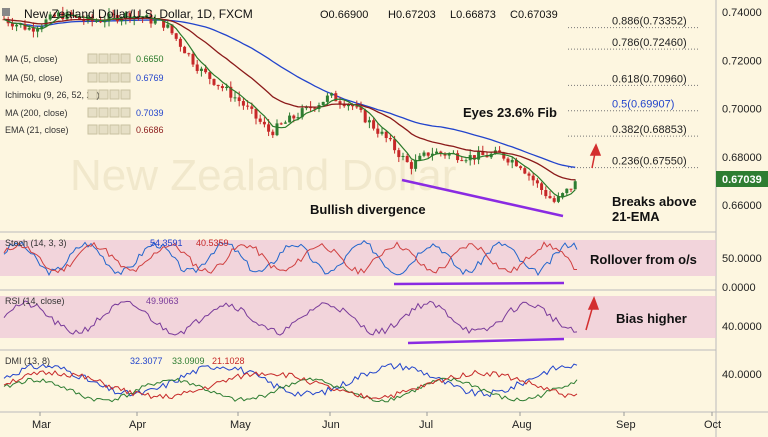  Describe the element at coordinates (742, 61) in the screenshot. I see `price-tick-label: 0.72000` at that location.